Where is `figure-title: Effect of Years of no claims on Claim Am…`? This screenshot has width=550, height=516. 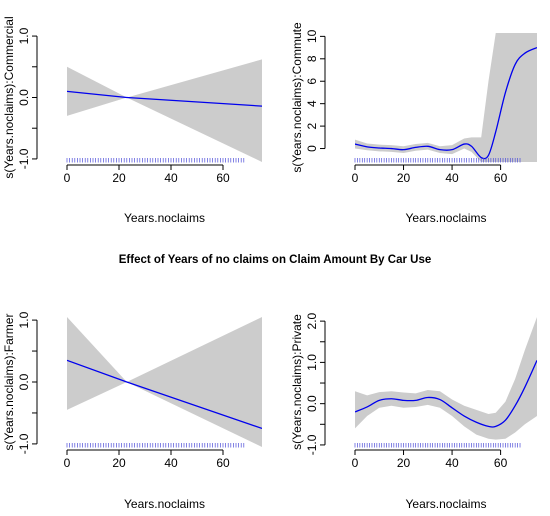
figure-title: Effect of Years of no claims on Claim Am… is located at coordinates (275, 260).